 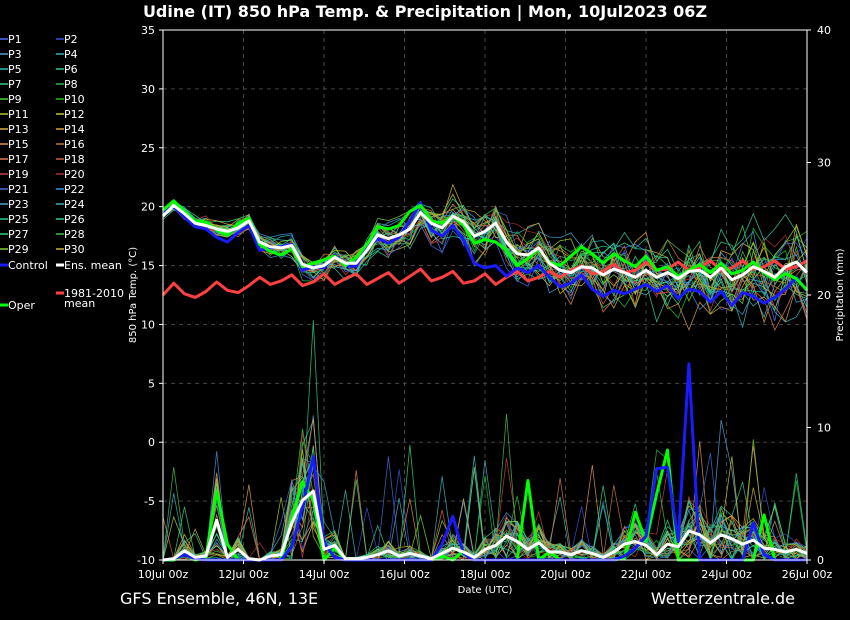 I want to click on legend-entry: P2, so click(x=71, y=39).